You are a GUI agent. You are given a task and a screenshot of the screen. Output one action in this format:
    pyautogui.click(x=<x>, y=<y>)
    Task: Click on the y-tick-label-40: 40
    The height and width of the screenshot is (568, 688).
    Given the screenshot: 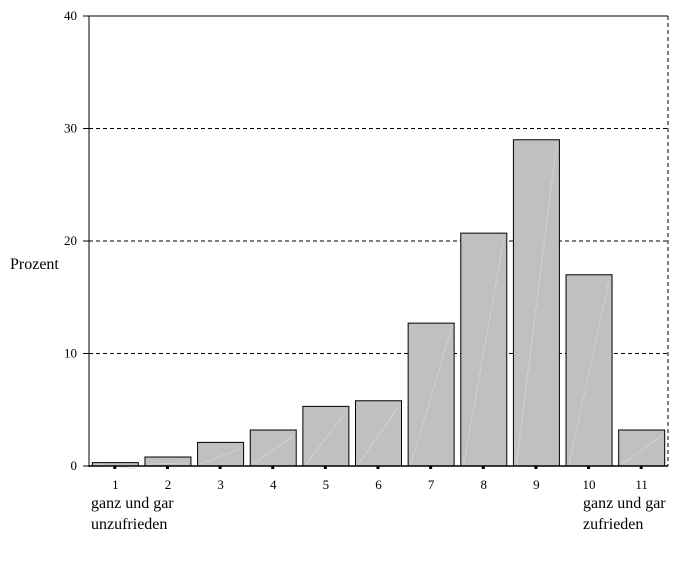 What is the action you would take?
    pyautogui.click(x=70, y=15)
    